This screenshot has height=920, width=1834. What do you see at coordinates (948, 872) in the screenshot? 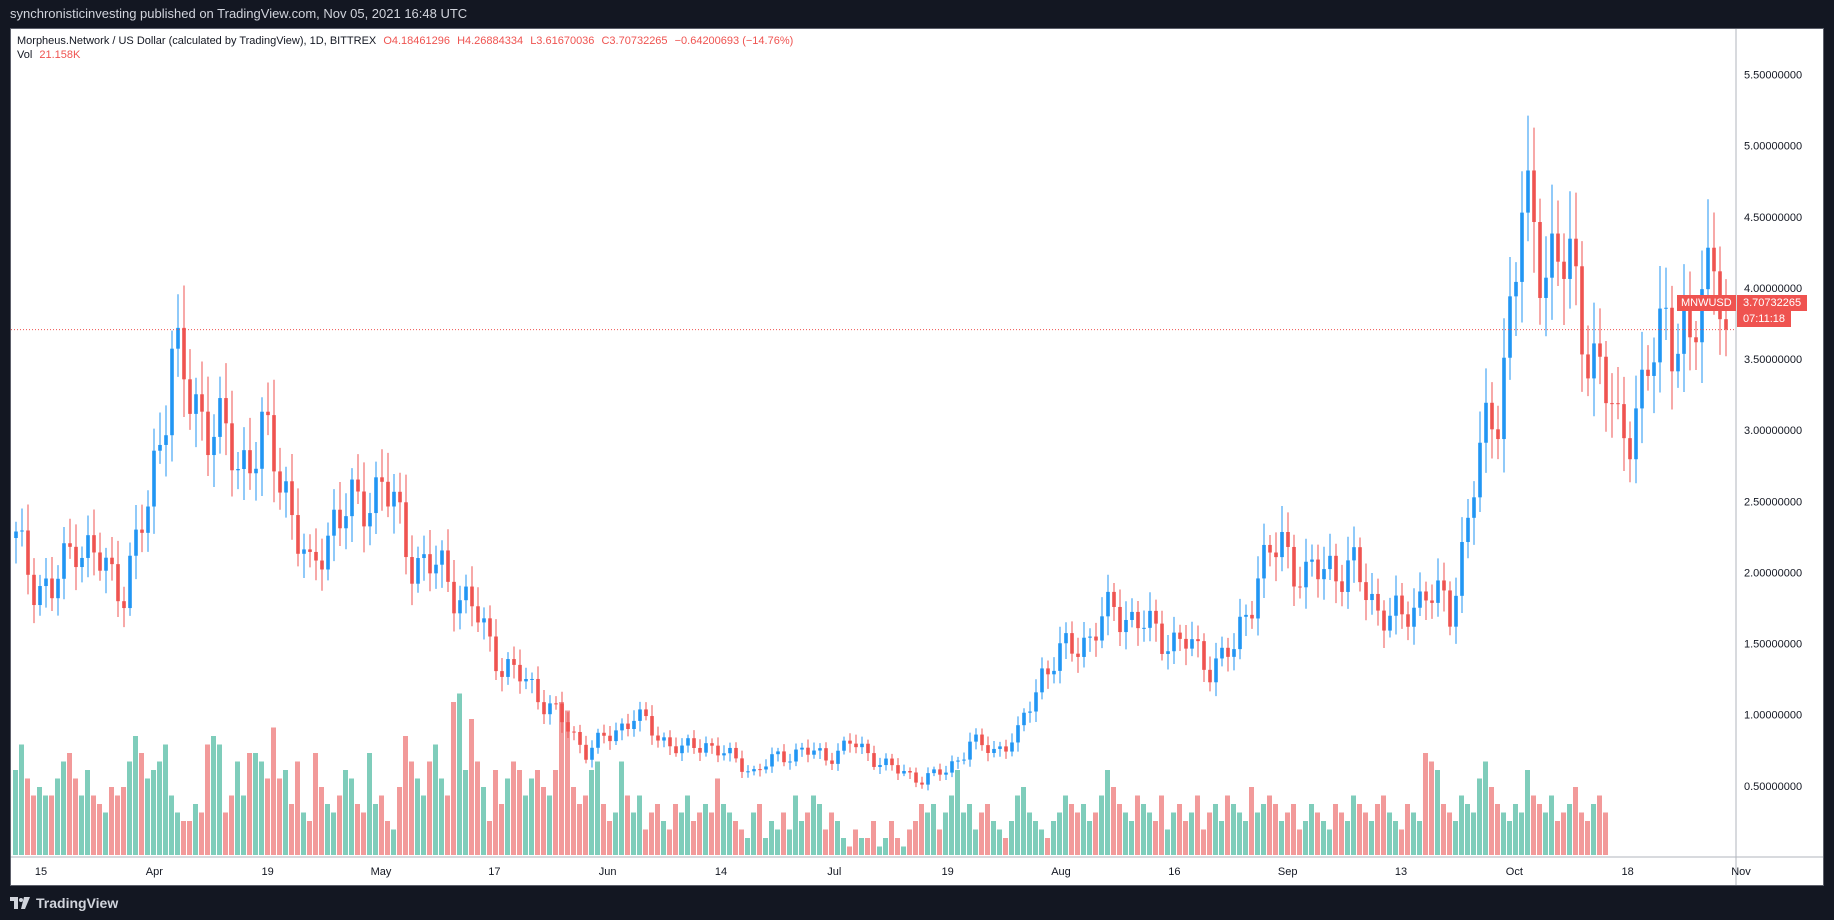
I see `x-tick-label: 19` at bounding box center [948, 872].